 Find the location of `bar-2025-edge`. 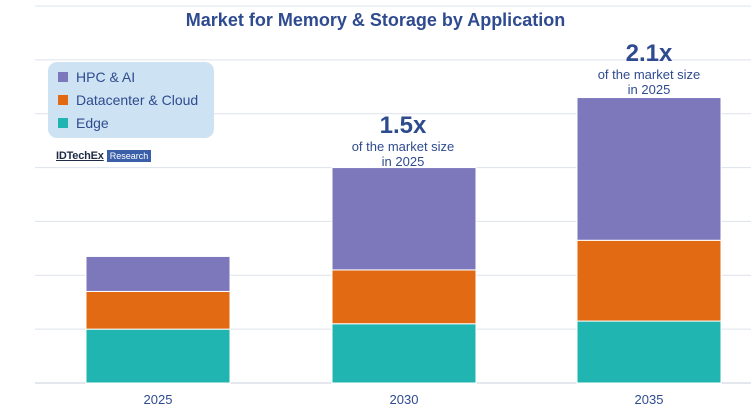

bar-2025-edge is located at coordinates (158, 356).